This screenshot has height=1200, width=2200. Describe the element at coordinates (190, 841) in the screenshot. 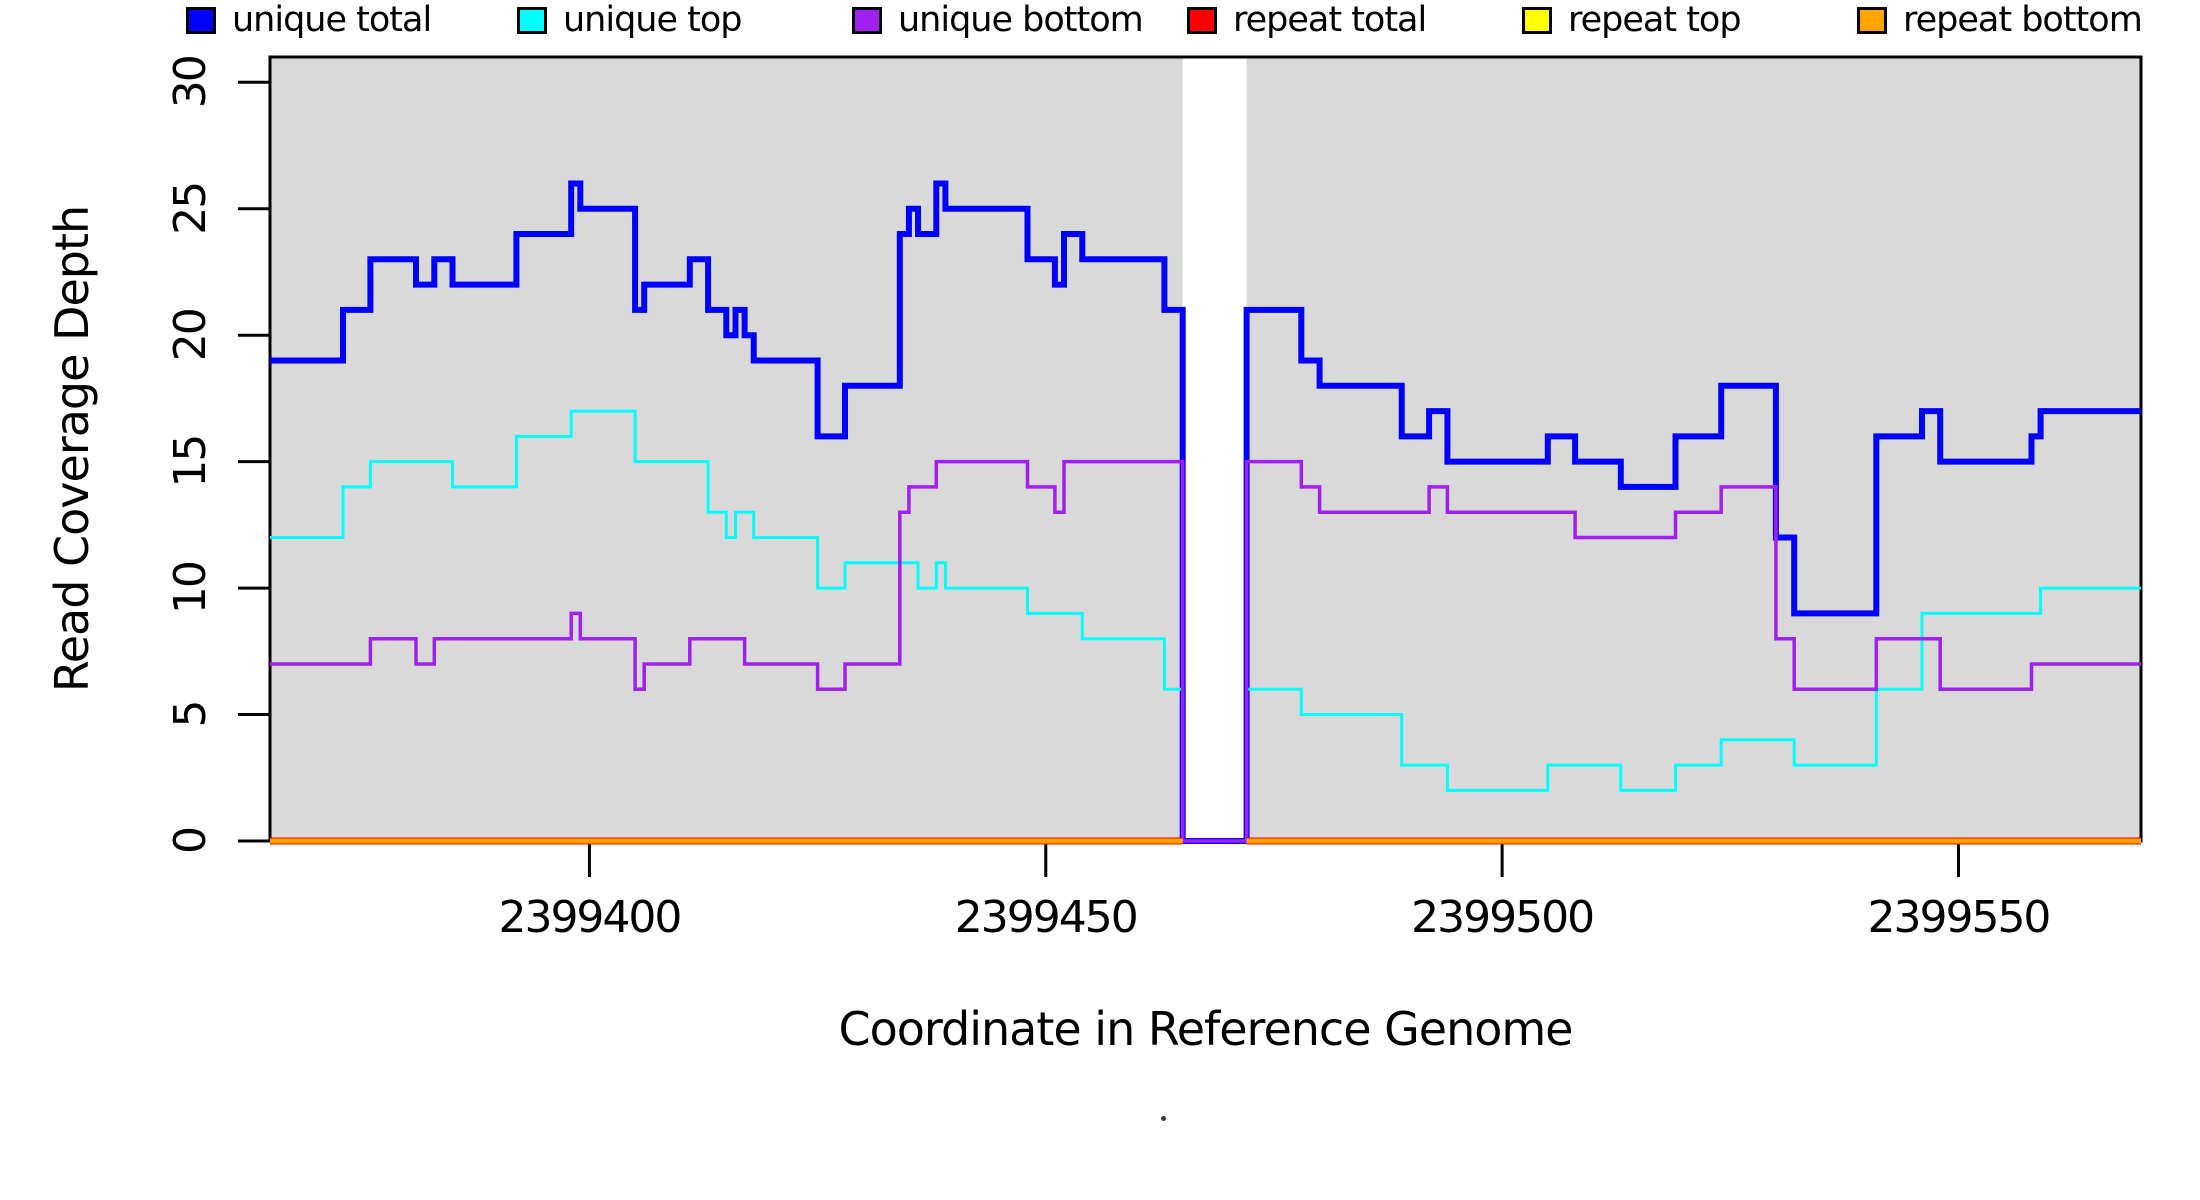

I see `y-tick-label: 0` at that location.